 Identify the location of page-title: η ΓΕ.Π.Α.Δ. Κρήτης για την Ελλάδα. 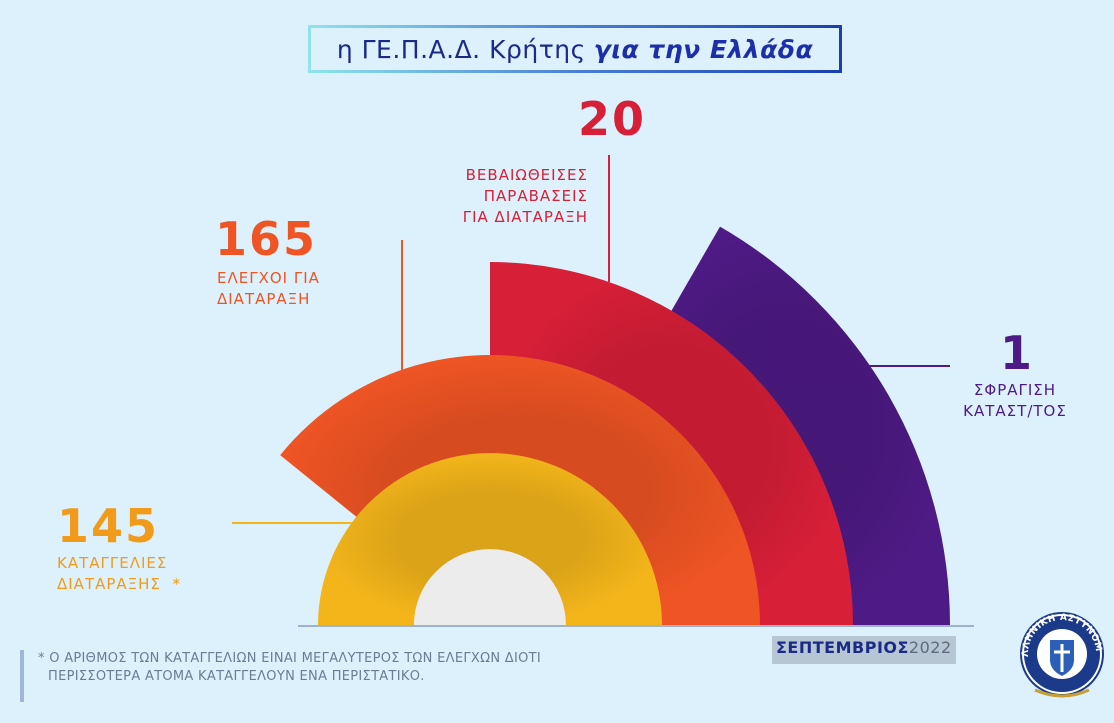
(575, 49).